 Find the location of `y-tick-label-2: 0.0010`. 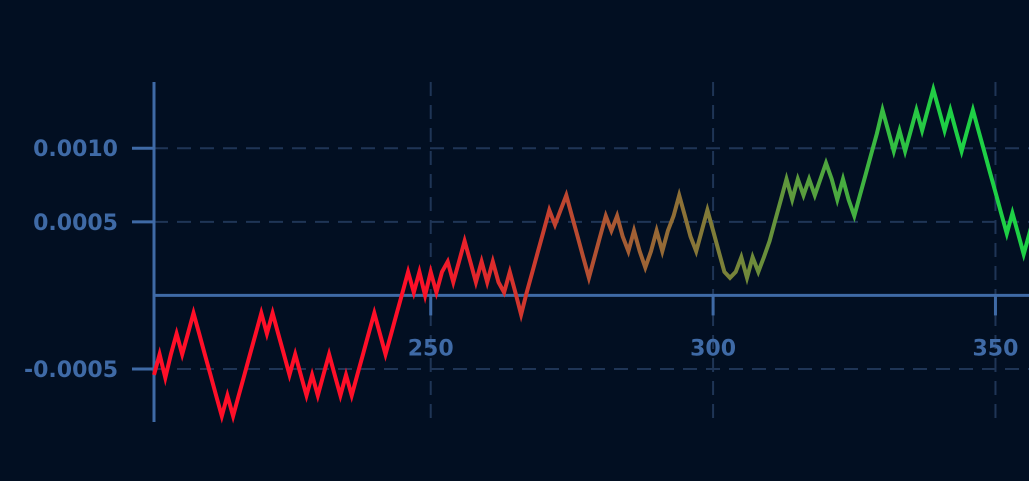

y-tick-label-2: 0.0010 is located at coordinates (75, 149).